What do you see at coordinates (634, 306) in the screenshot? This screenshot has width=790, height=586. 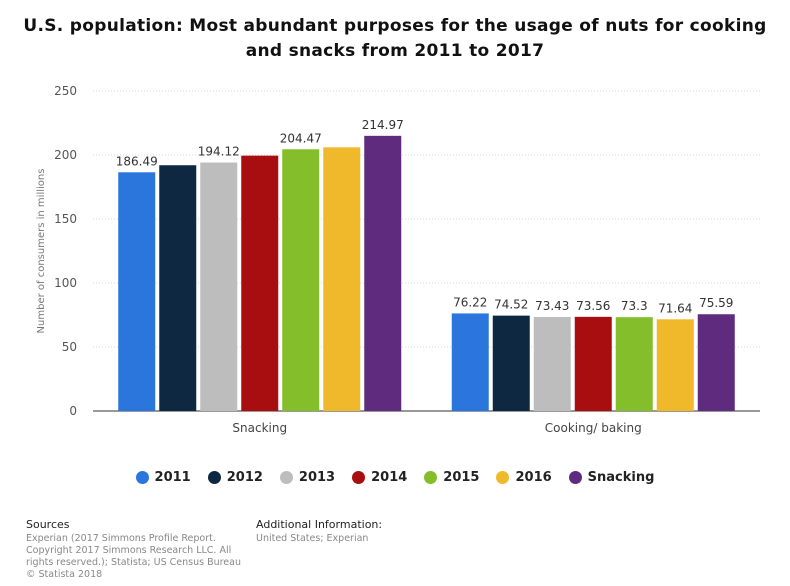 I see `data-label: 73.3` at bounding box center [634, 306].